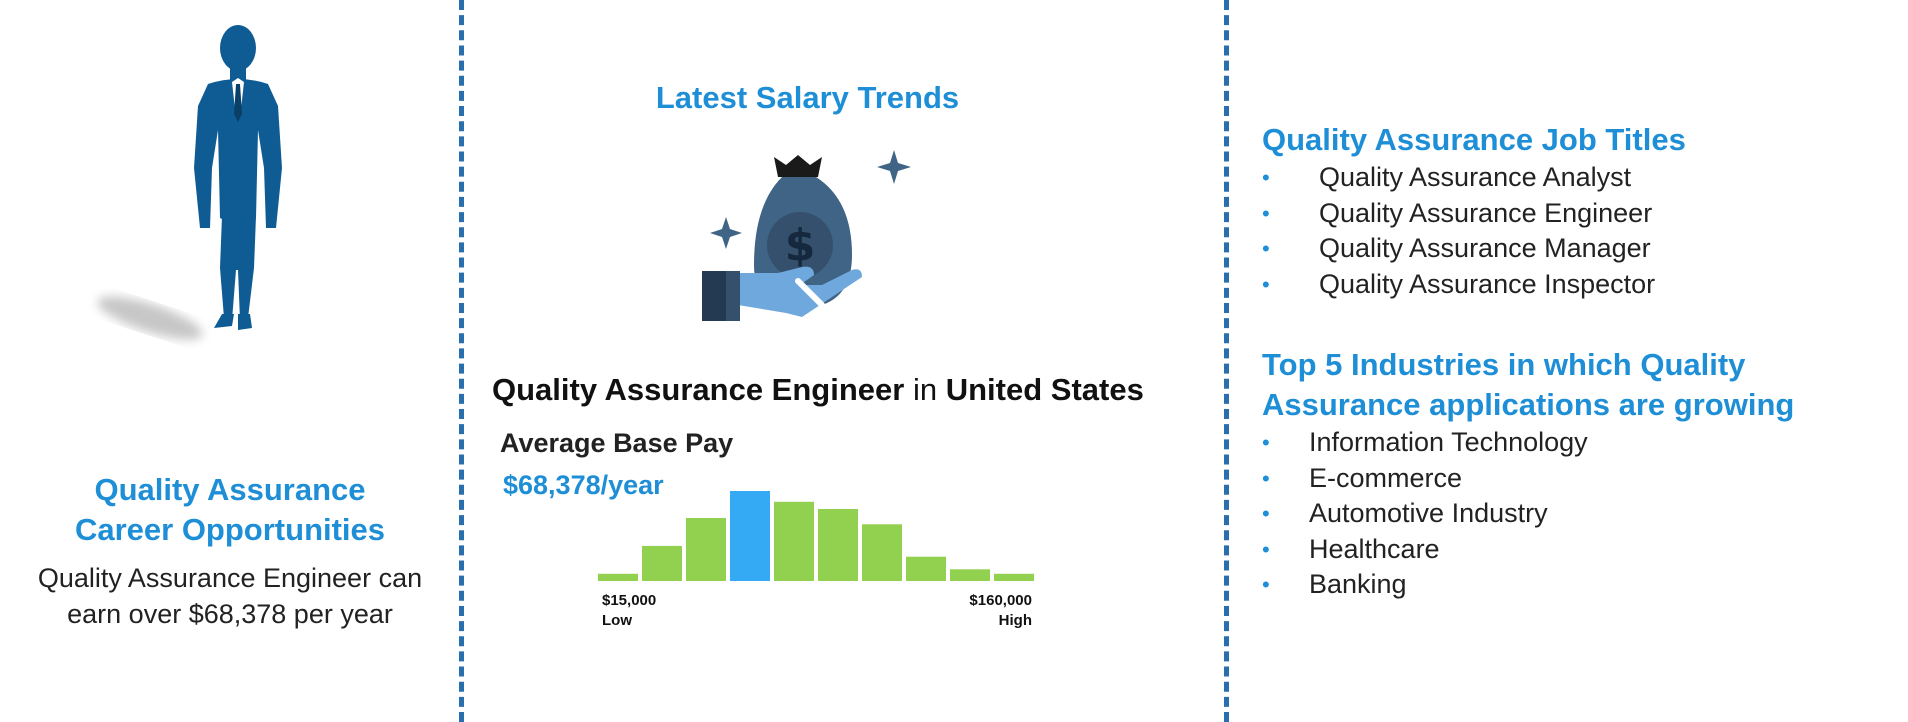  What do you see at coordinates (1458, 249) in the screenshot?
I see `list-item: • Quality Assurance Manager` at bounding box center [1458, 249].